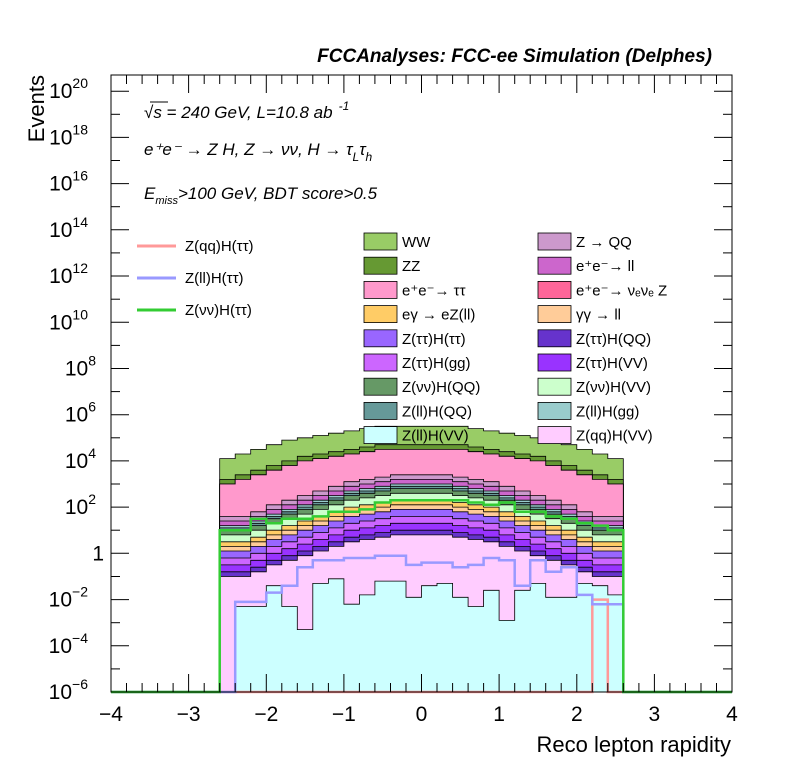 The image size is (796, 772). I want to click on annotation-tau2-sub: h, so click(369, 157).